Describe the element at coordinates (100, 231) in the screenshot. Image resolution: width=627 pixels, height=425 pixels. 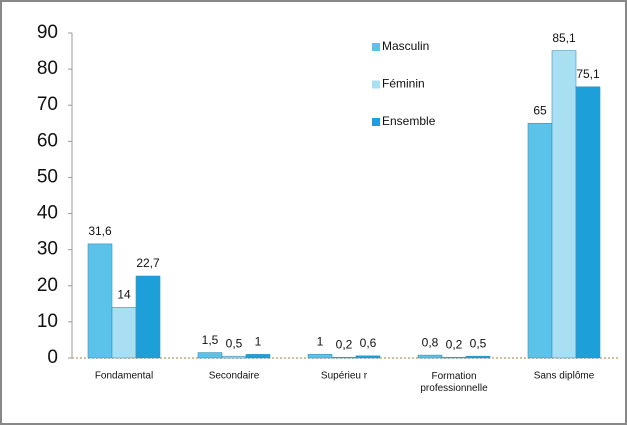
I see `value-label: 31,6` at that location.